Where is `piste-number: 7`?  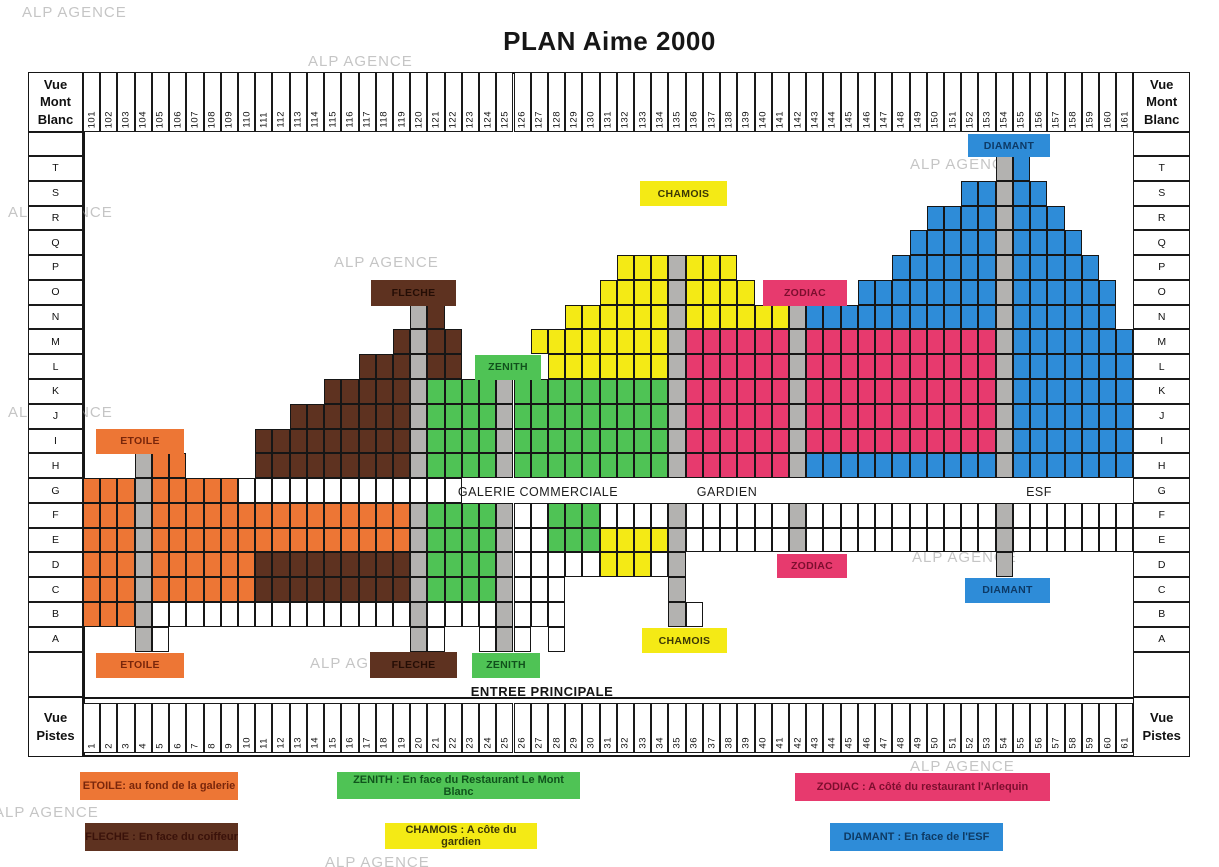
piste-number: 7 is located at coordinates (195, 746).